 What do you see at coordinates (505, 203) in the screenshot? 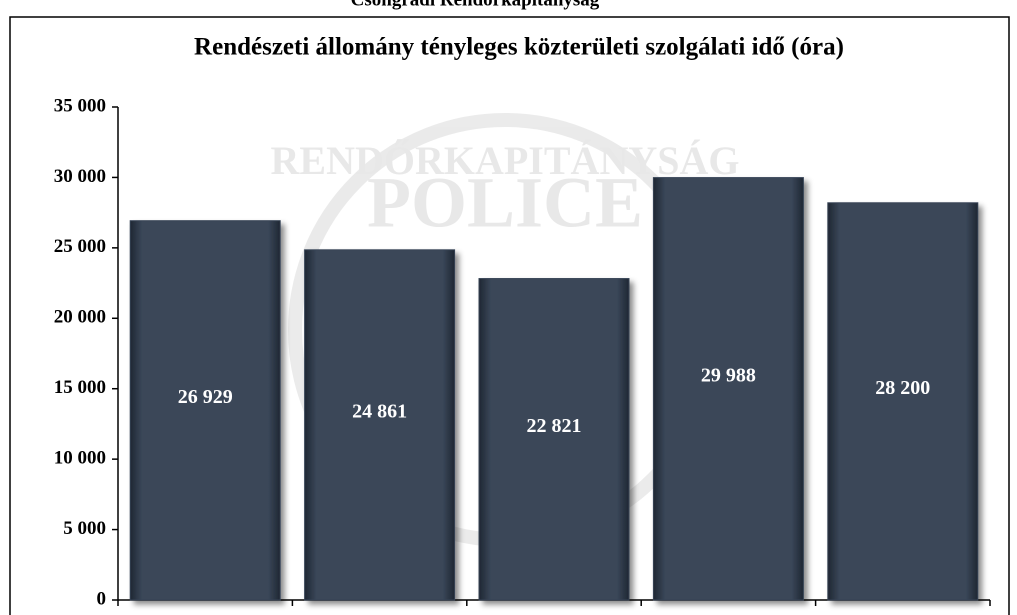
I see `watermark-text: POLICE` at bounding box center [505, 203].